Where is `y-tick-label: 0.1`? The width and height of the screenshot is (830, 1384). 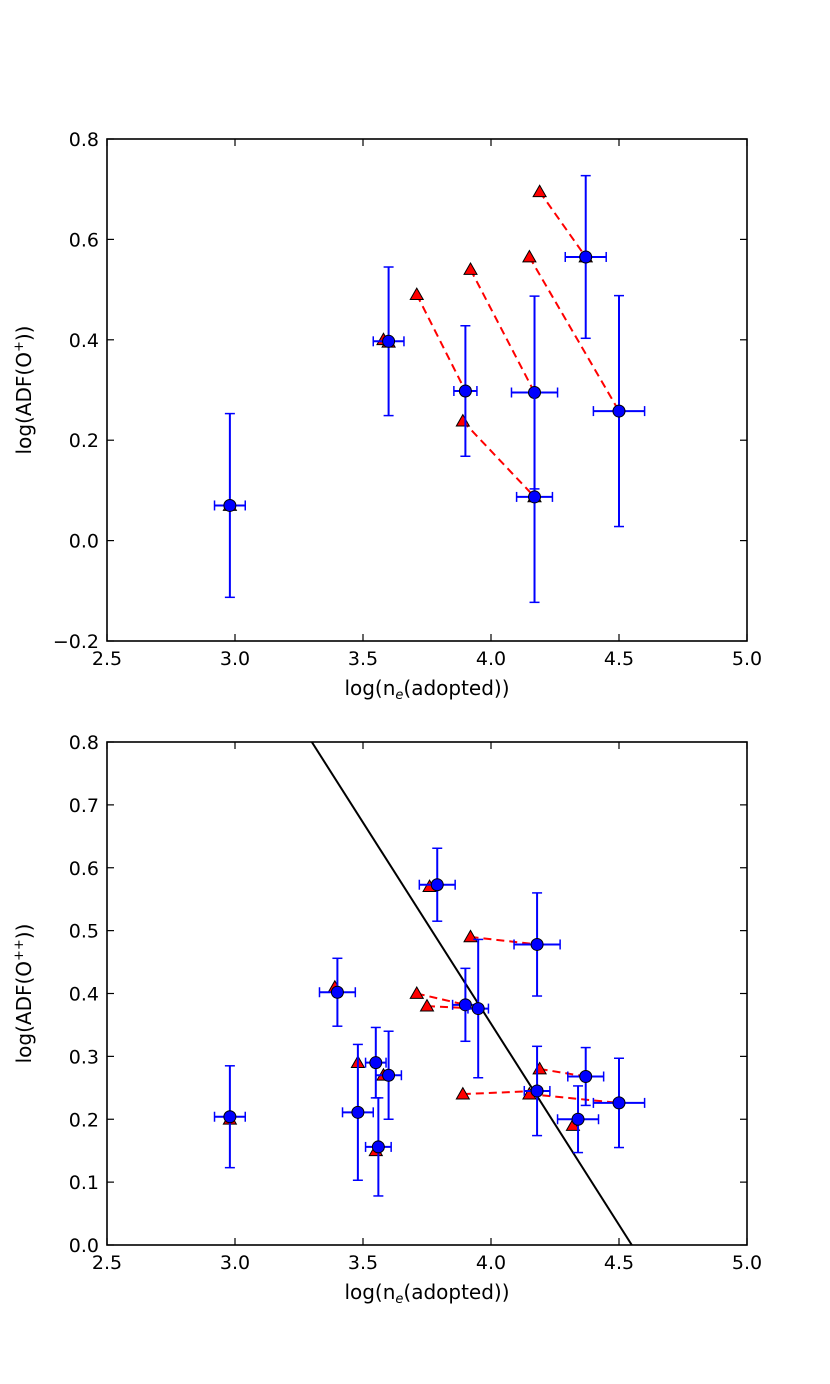
y-tick-label: 0.1 is located at coordinates (84, 1183).